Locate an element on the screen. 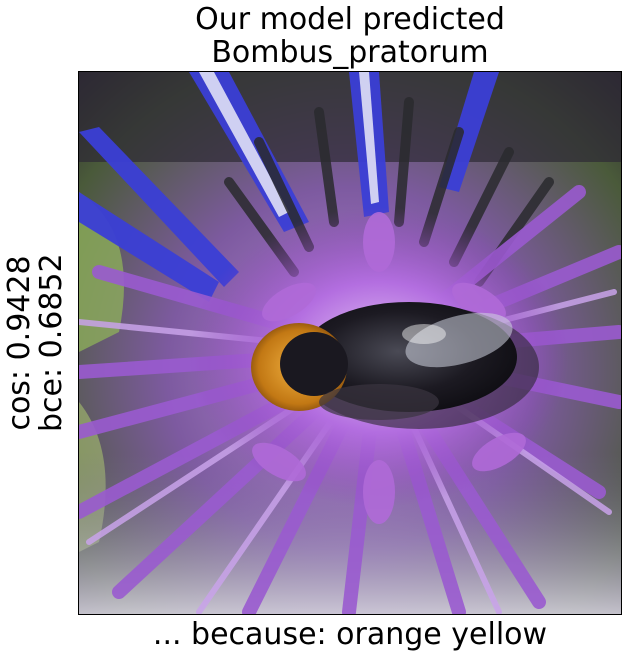  figure-title-line2: Bombus_pratorum is located at coordinates (350, 52).